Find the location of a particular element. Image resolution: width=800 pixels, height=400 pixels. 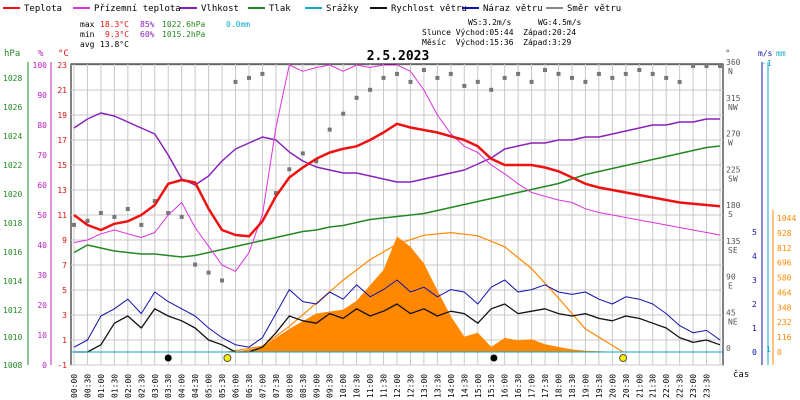

x-tick-label: 03:30 is located at coordinates (168, 386).